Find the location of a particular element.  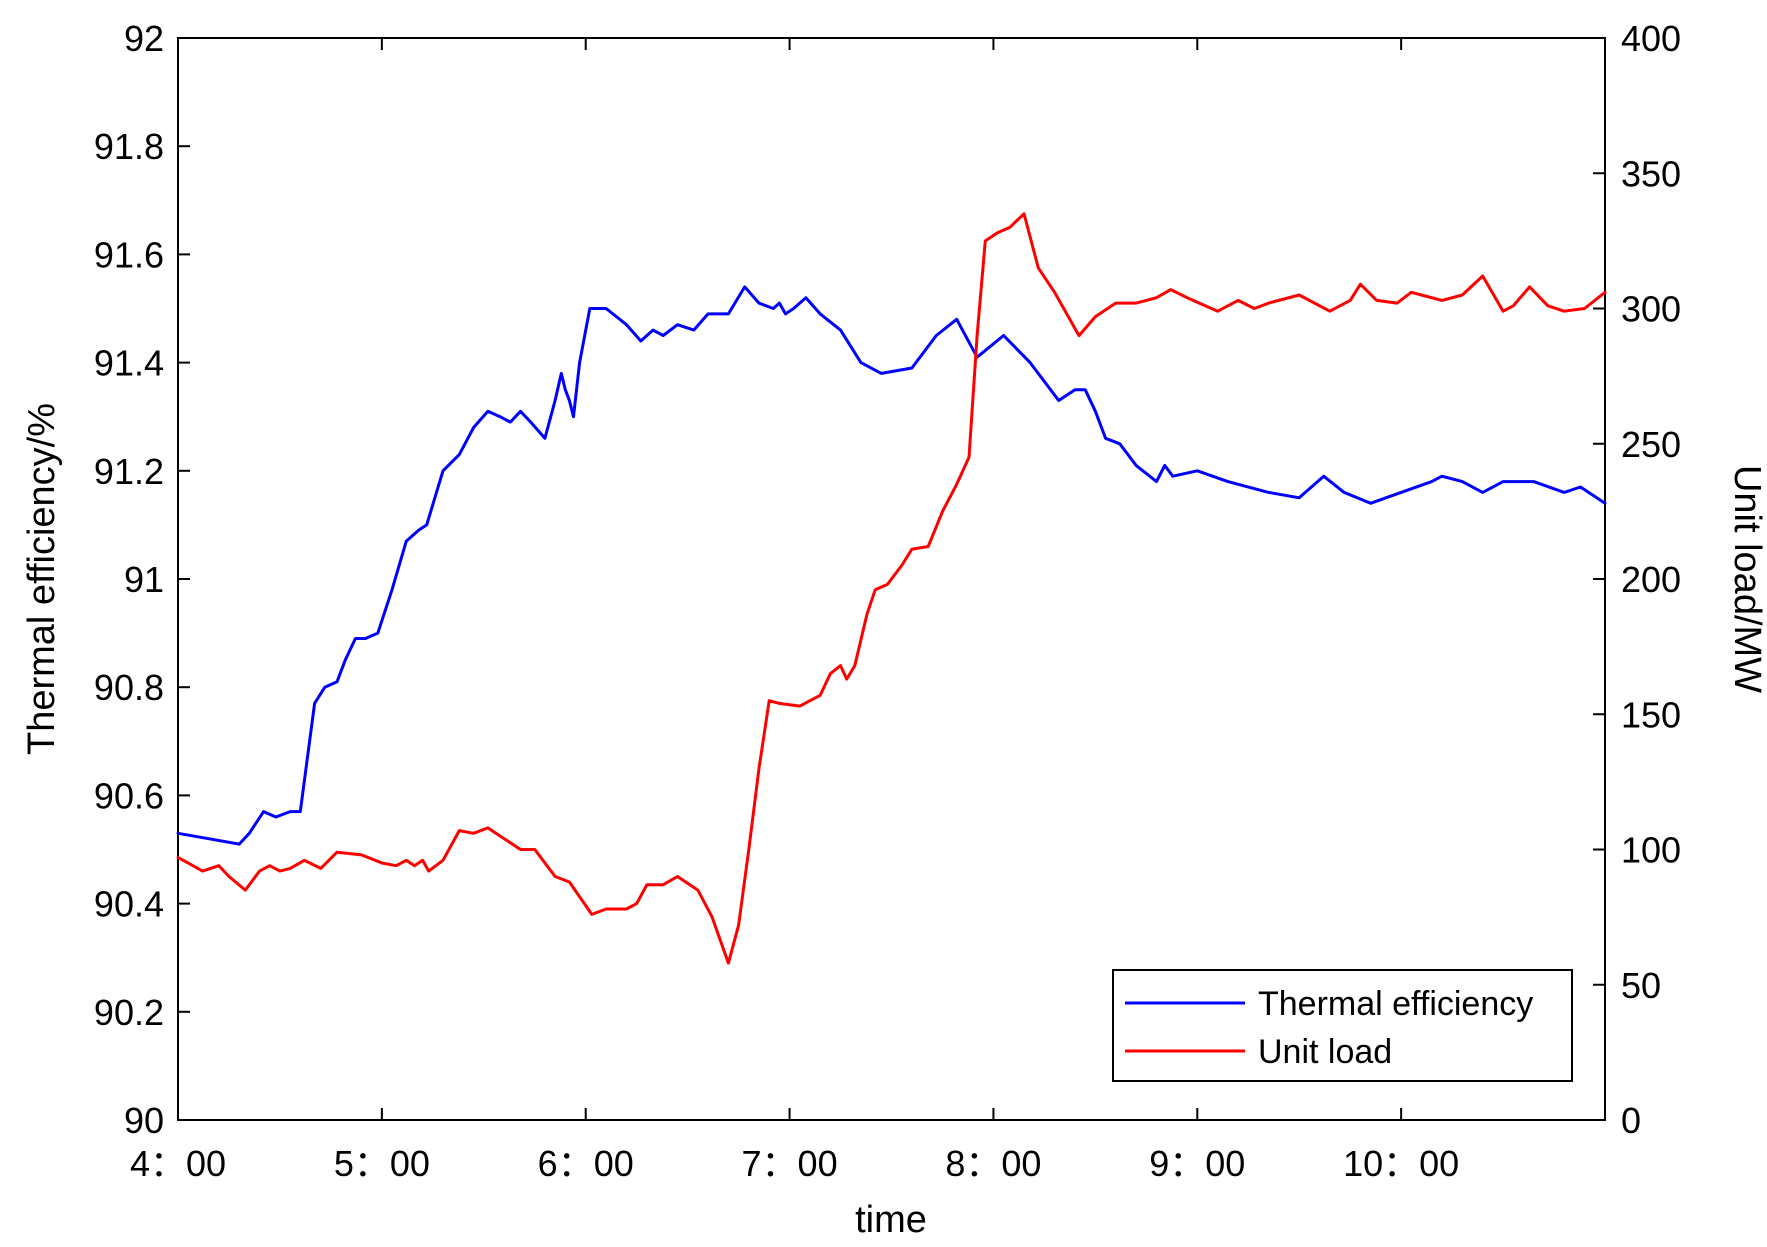

legend: Thermal efficiency Unit load is located at coordinates (1342, 1025).